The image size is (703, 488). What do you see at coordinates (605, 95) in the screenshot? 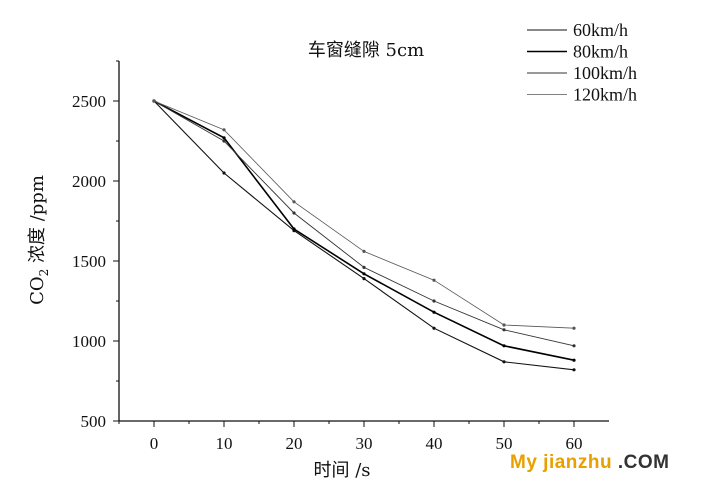
I see `legend-label-120km/h: 120km/h` at bounding box center [605, 95].